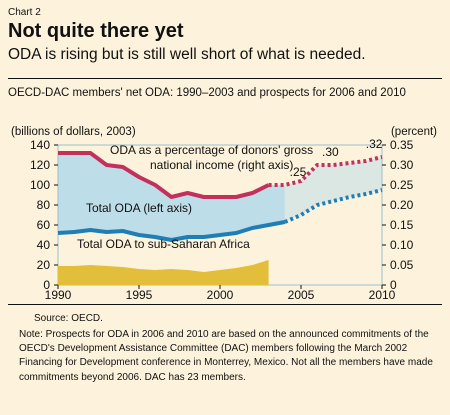 The height and width of the screenshot is (415, 450). I want to click on x-axis-tick-label: 1995, so click(139, 294).